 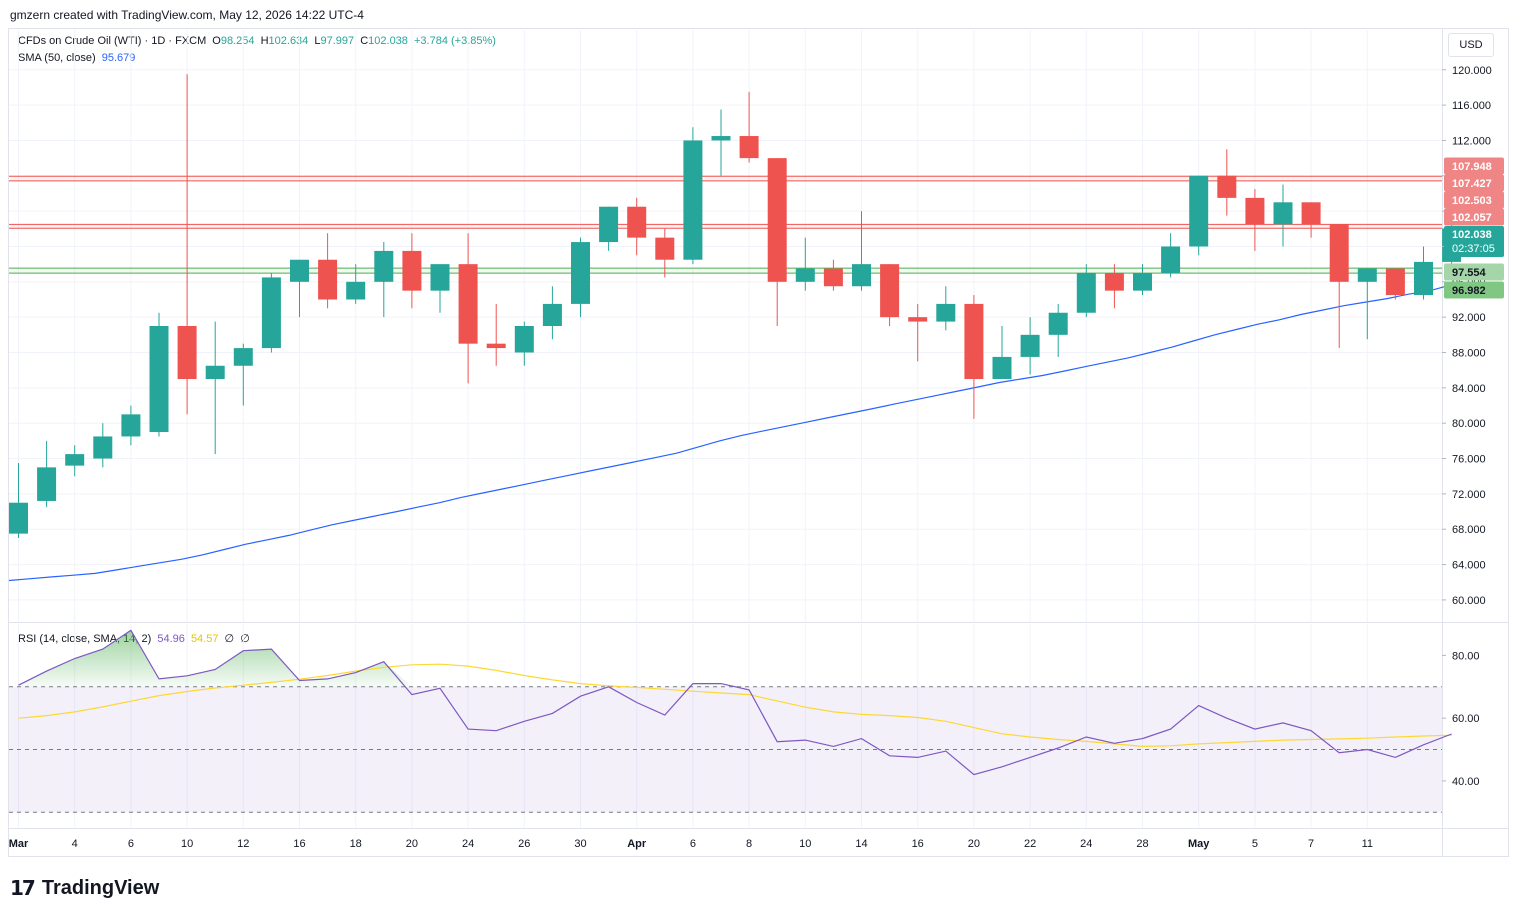 I want to click on symbol-name: CFDs on Crude Oil (WTI) · 1D · FXCM, so click(x=112, y=41).